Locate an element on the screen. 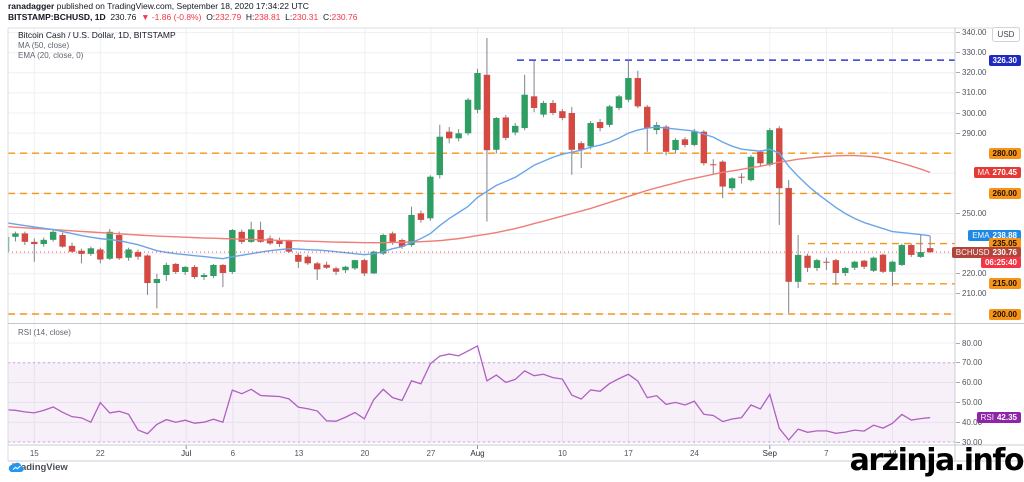  legend-ma: MA (50, close) is located at coordinates (44, 45).